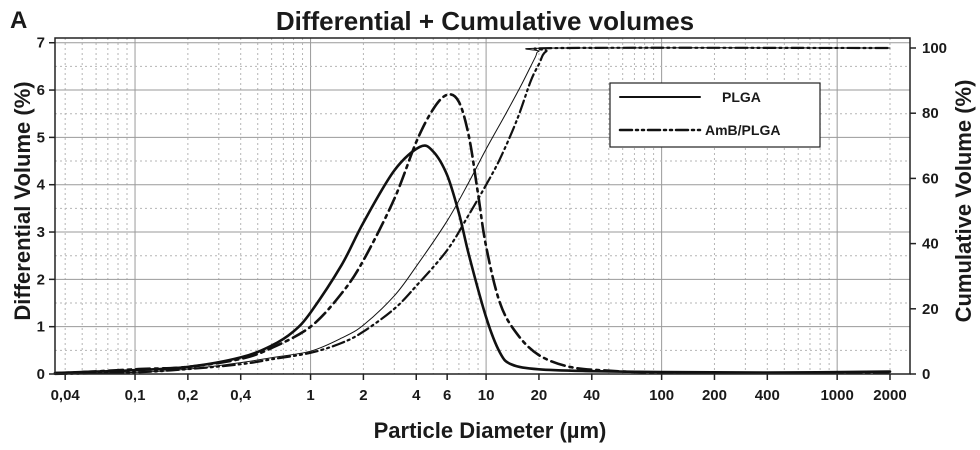 The image size is (980, 450). What do you see at coordinates (934, 48) in the screenshot?
I see `y-right-tick-label: 100` at bounding box center [934, 48].